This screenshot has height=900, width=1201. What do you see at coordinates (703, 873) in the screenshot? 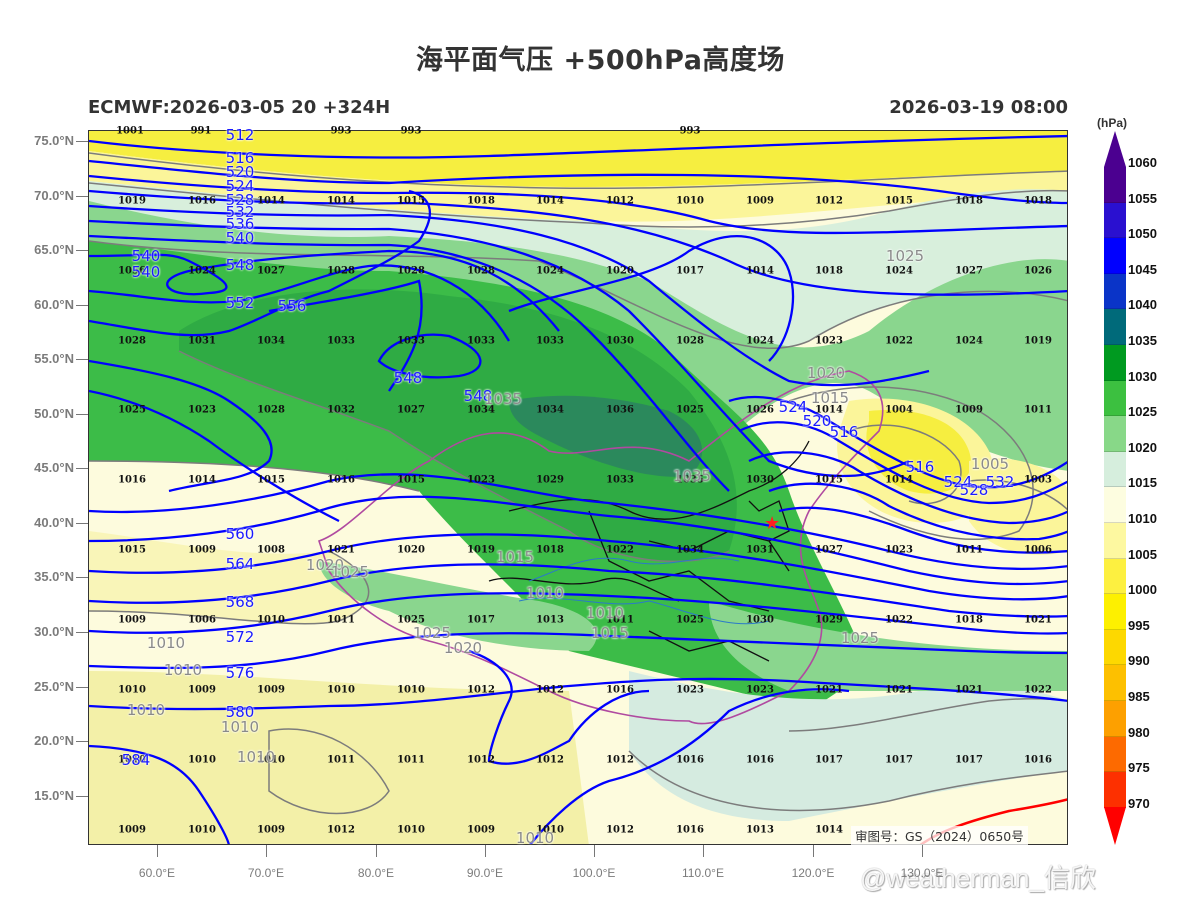
I see `longitude-tick-label: 110.0°E` at bounding box center [703, 873].